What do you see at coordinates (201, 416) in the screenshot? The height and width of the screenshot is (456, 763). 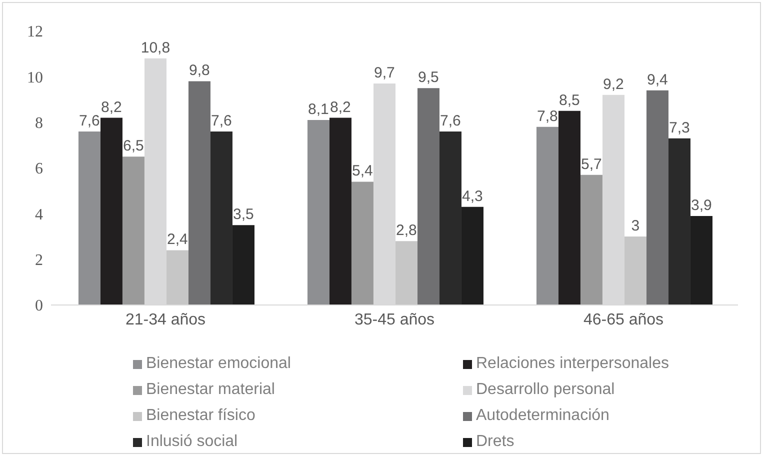 I see `legend-label: Bienestar físico` at bounding box center [201, 416].